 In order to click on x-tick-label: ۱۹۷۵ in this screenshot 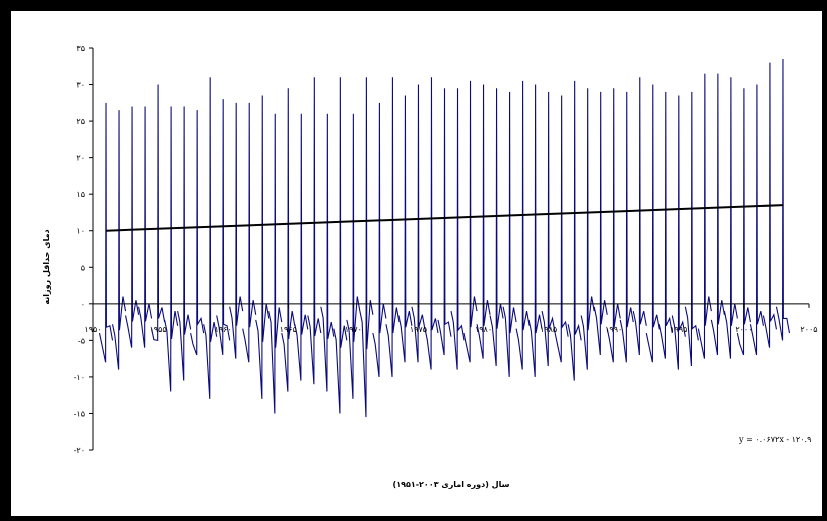, I will do `click(418, 329)`.